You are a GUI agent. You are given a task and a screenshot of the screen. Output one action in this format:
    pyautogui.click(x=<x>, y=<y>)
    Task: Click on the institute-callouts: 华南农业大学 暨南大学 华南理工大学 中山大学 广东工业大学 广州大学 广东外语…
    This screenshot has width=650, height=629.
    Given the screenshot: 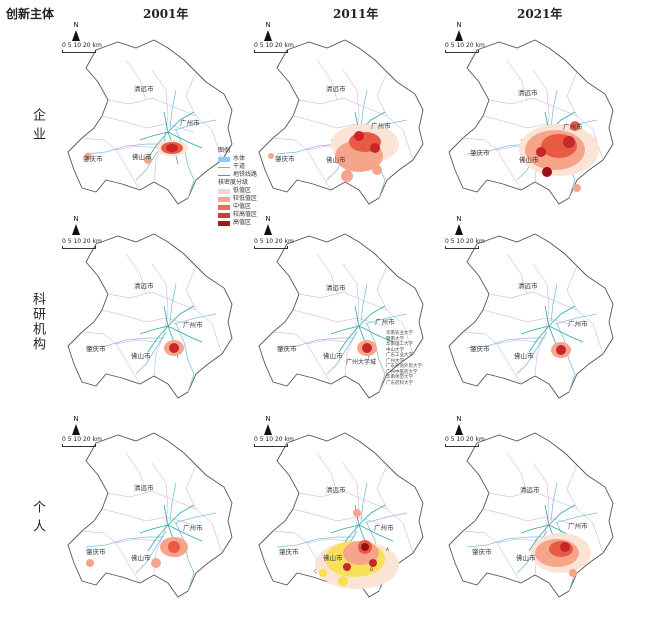 What is the action you would take?
    pyautogui.click(x=404, y=358)
    